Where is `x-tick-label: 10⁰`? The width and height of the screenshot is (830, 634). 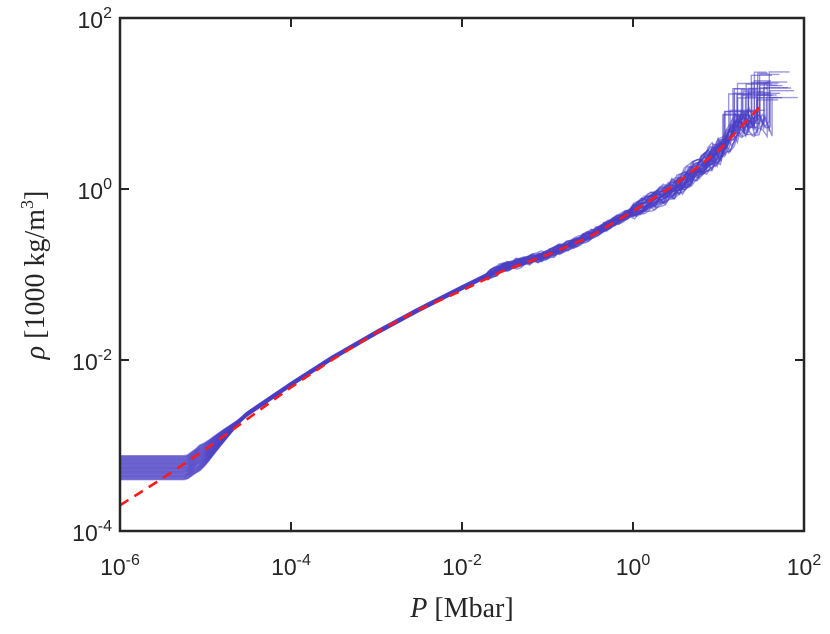 x-tick-label: 10⁰ is located at coordinates (633, 566).